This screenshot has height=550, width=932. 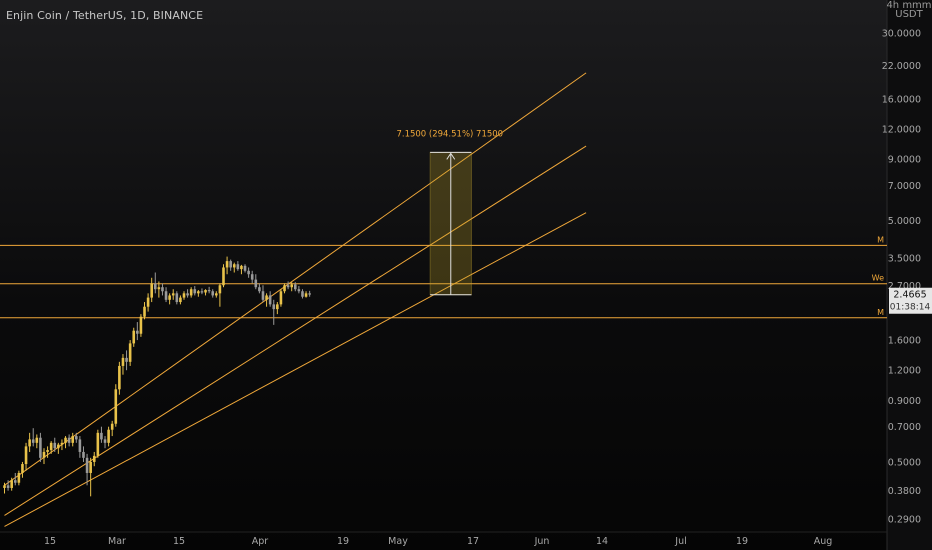 I want to click on measure-arrow-head, so click(x=451, y=156).